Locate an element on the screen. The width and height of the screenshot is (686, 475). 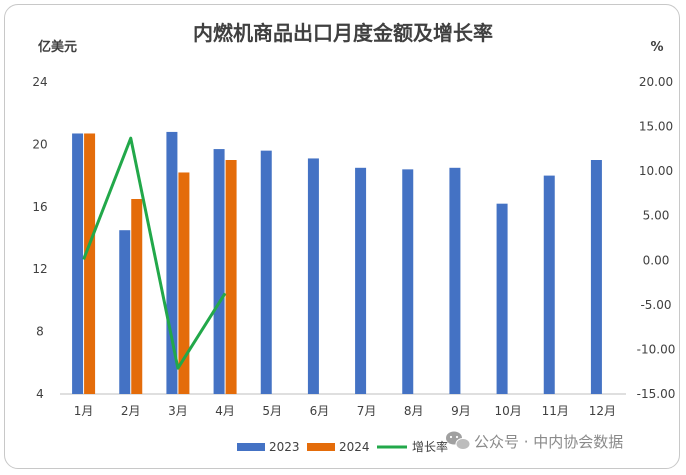
x-tick-label: 1月 is located at coordinates (84, 411).